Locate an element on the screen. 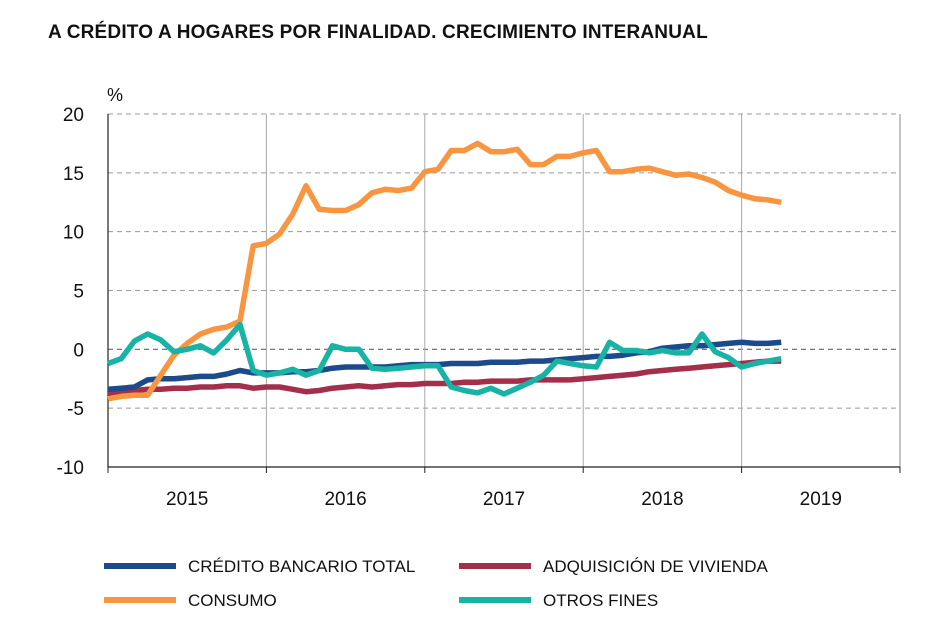 The image size is (928, 621). x-tick-label: 2018 is located at coordinates (662, 499).